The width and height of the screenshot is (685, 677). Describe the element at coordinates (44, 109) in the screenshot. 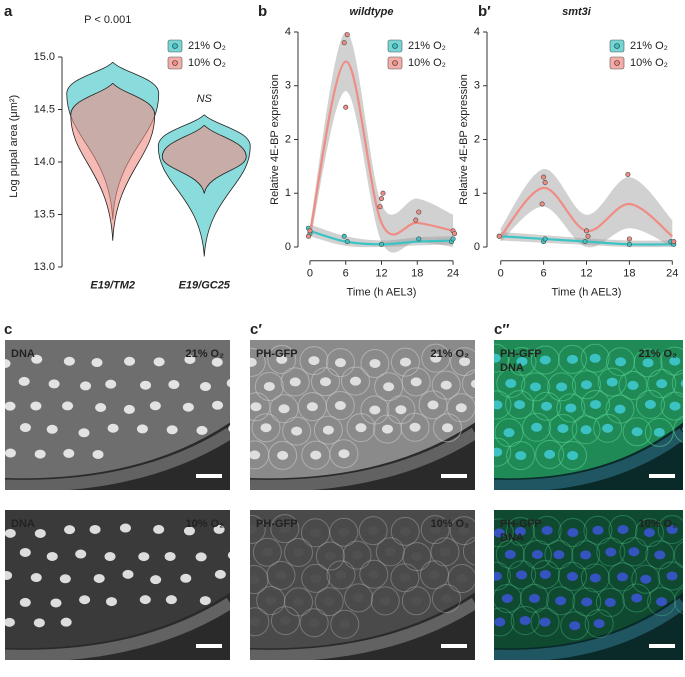

I see `y-tick-label: 14.5` at that location.